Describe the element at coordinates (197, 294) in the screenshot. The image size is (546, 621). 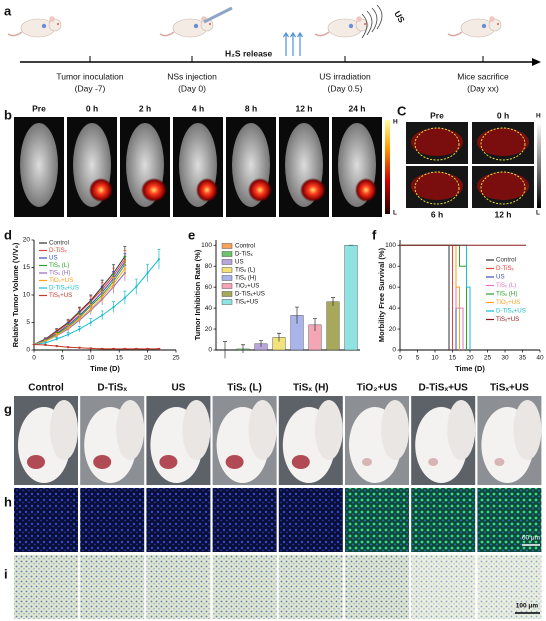
I see `y-axis-label: Tumor Inhibition Rate (%)` at that location.